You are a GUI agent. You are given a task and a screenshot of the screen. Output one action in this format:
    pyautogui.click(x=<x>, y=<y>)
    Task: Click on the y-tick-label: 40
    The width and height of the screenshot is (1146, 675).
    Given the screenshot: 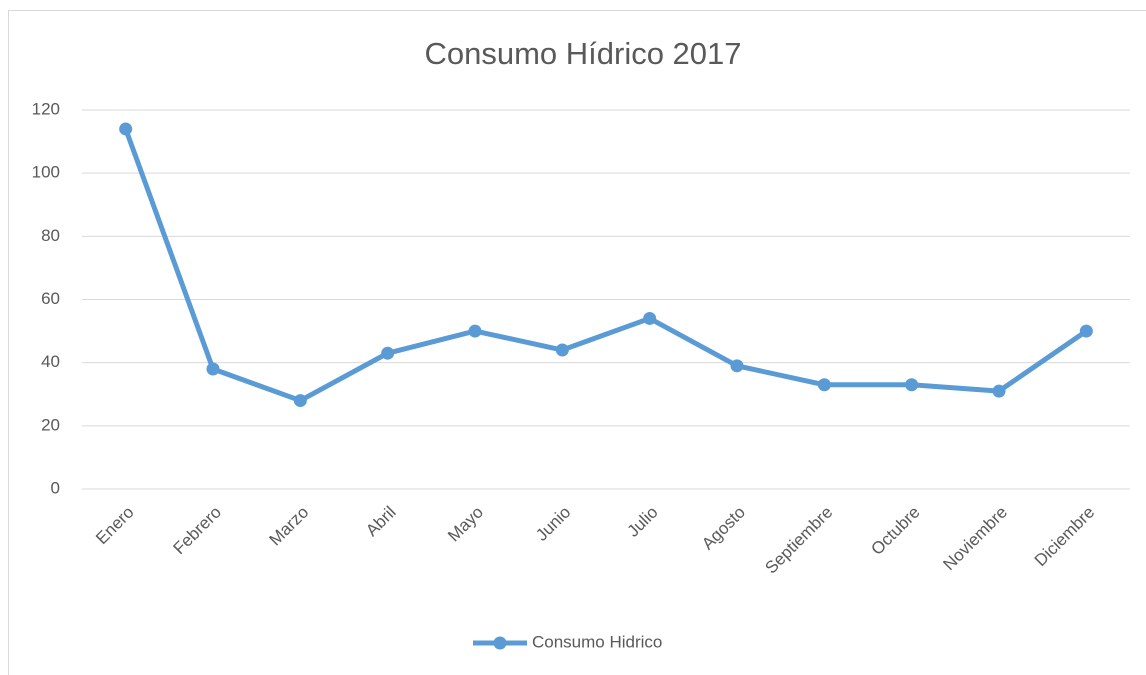 What is the action you would take?
    pyautogui.click(x=50, y=361)
    